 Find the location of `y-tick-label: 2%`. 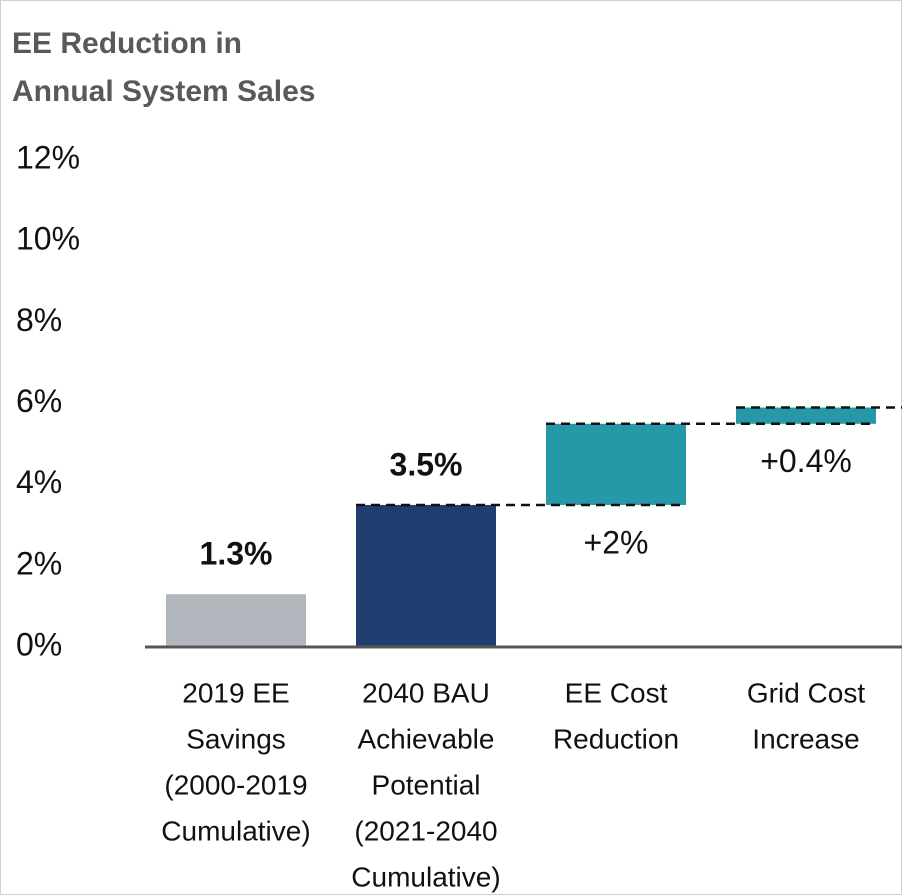

y-tick-label: 2% is located at coordinates (39, 563).